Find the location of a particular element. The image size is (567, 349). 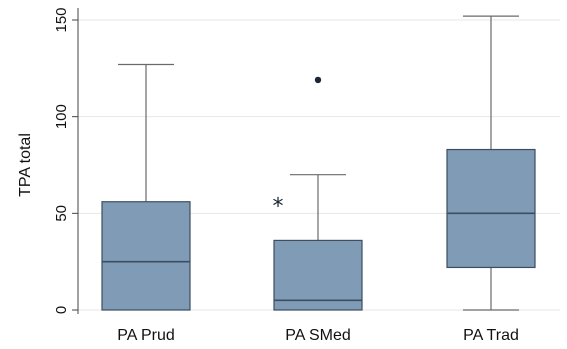

category-label: PA SMed is located at coordinates (318, 335).